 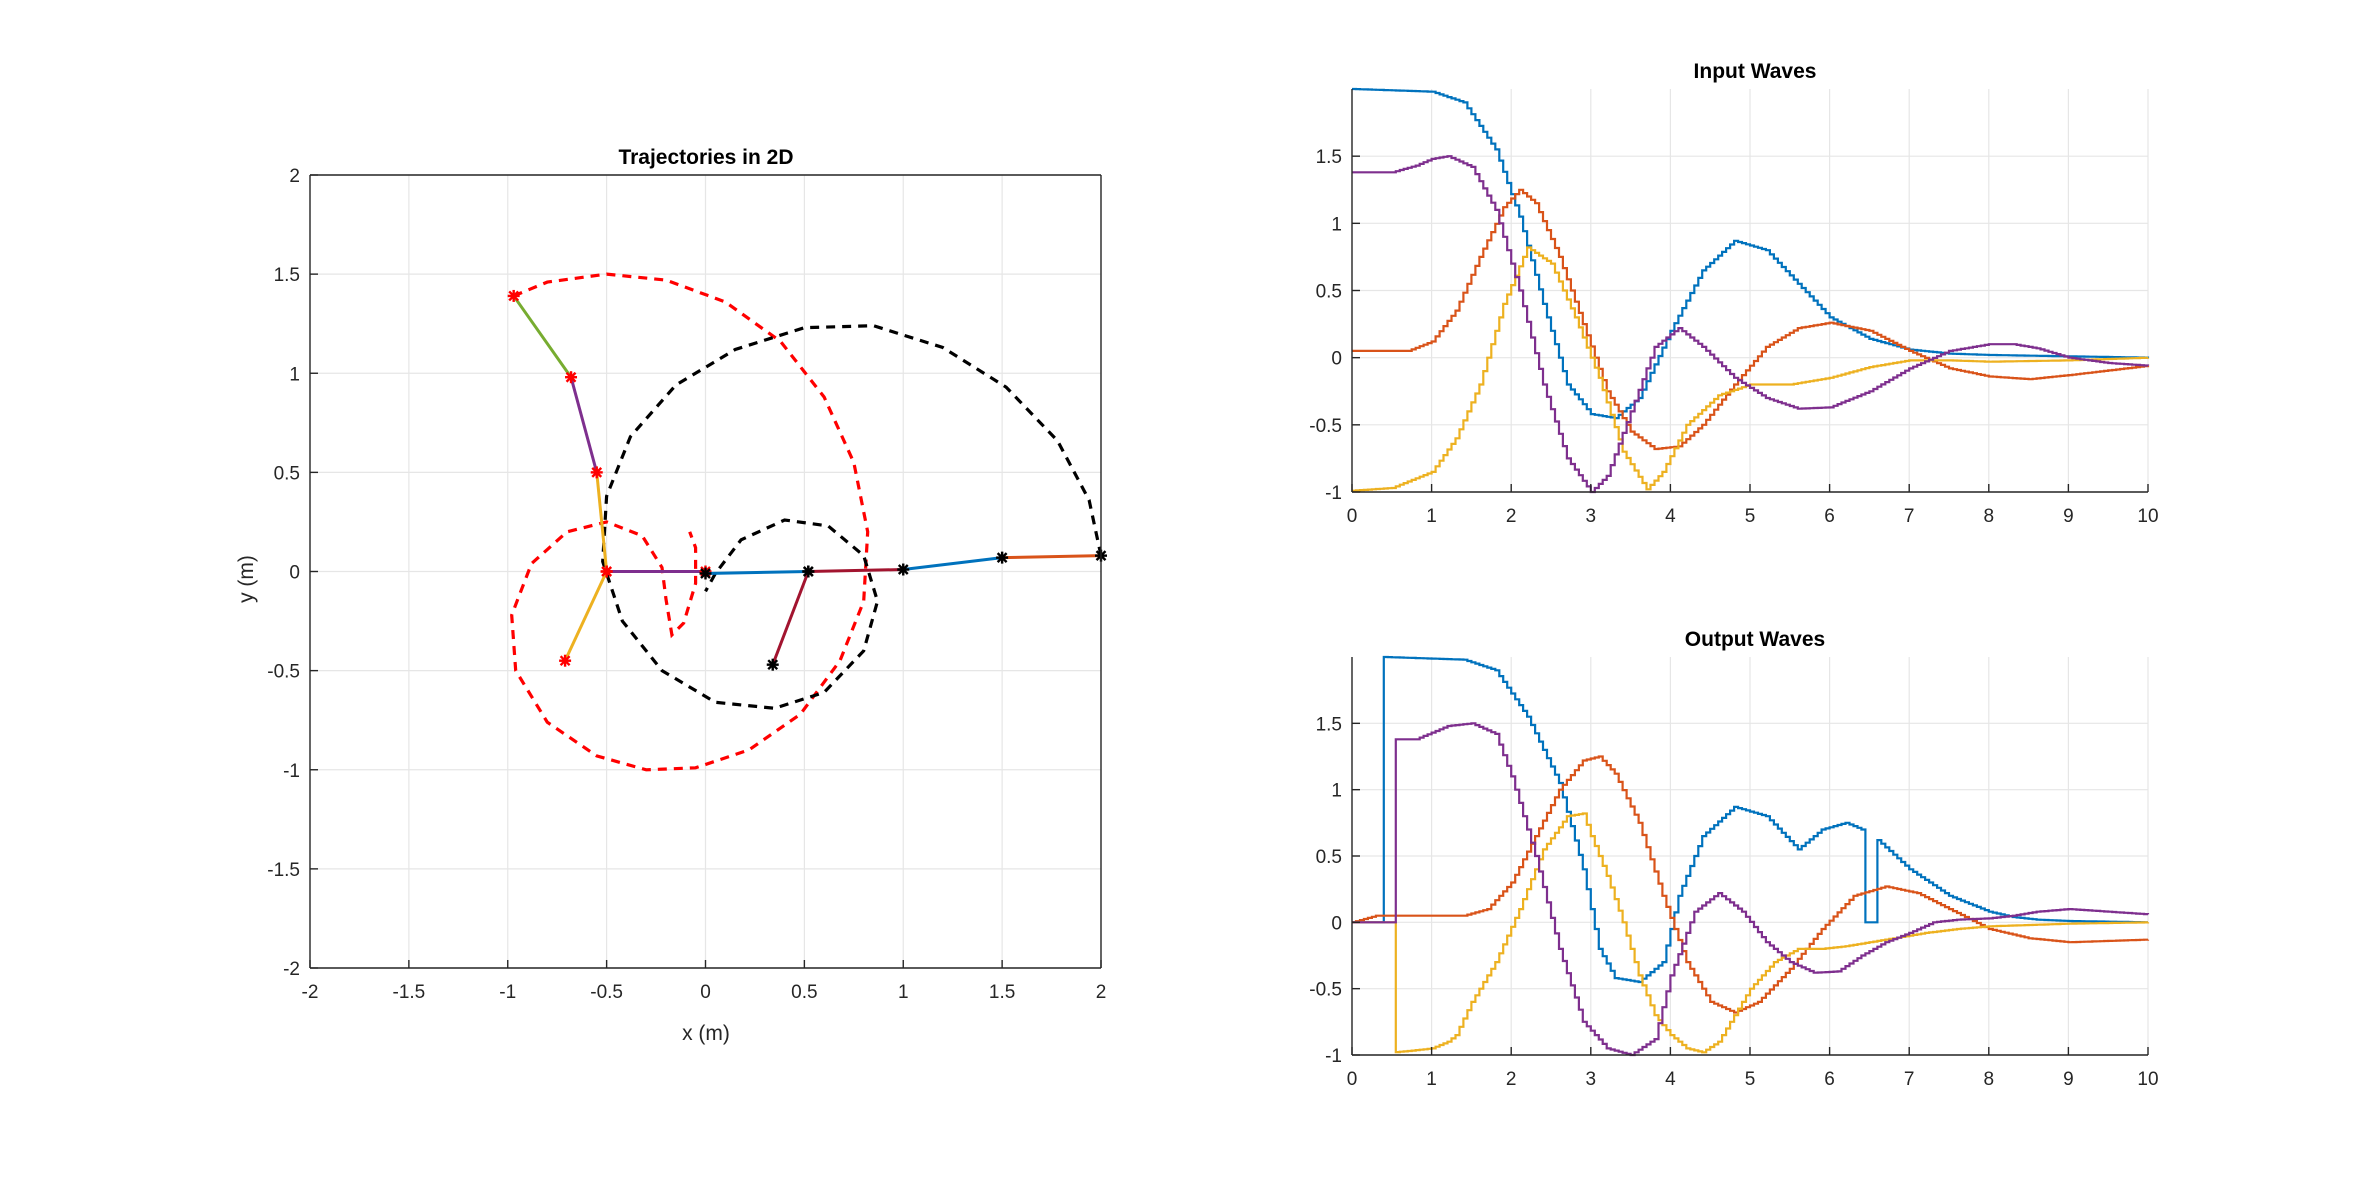 What do you see at coordinates (294, 176) in the screenshot?
I see `y-tick-label: 2` at bounding box center [294, 176].